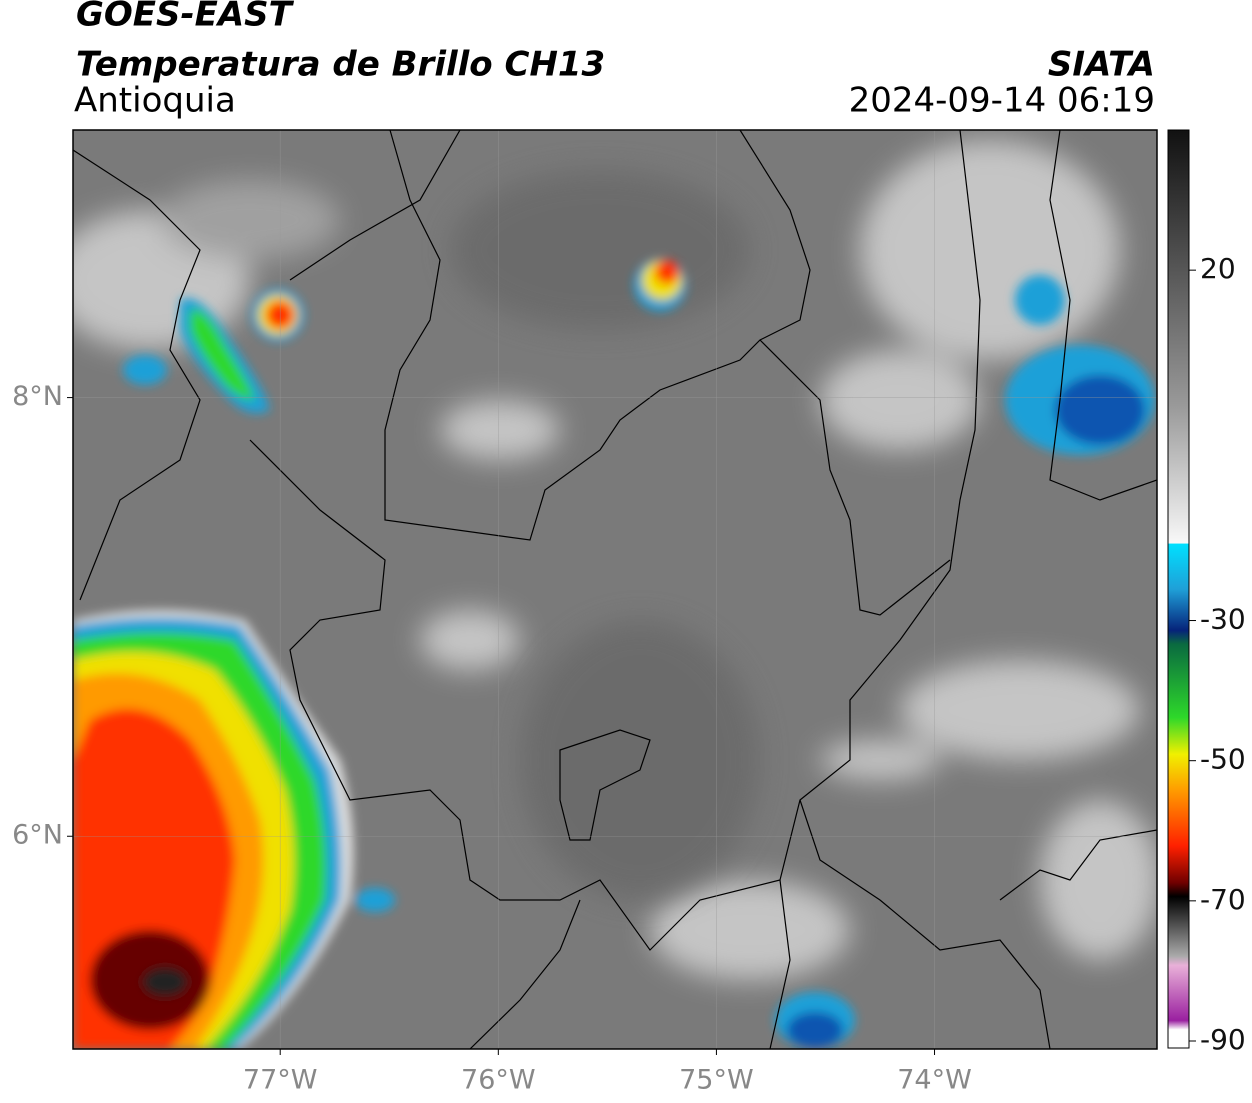 The width and height of the screenshot is (1252, 1103). Describe the element at coordinates (716, 1080) in the screenshot. I see `x-tick-label: 75°W` at that location.